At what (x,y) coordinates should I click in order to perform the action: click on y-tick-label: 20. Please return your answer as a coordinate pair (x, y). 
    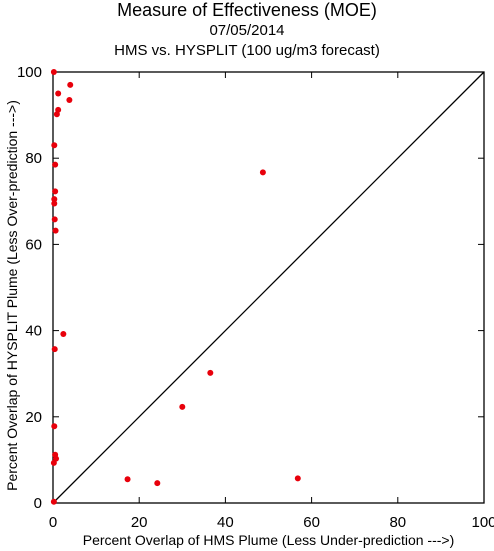
    Looking at the image, I should click on (33, 417).